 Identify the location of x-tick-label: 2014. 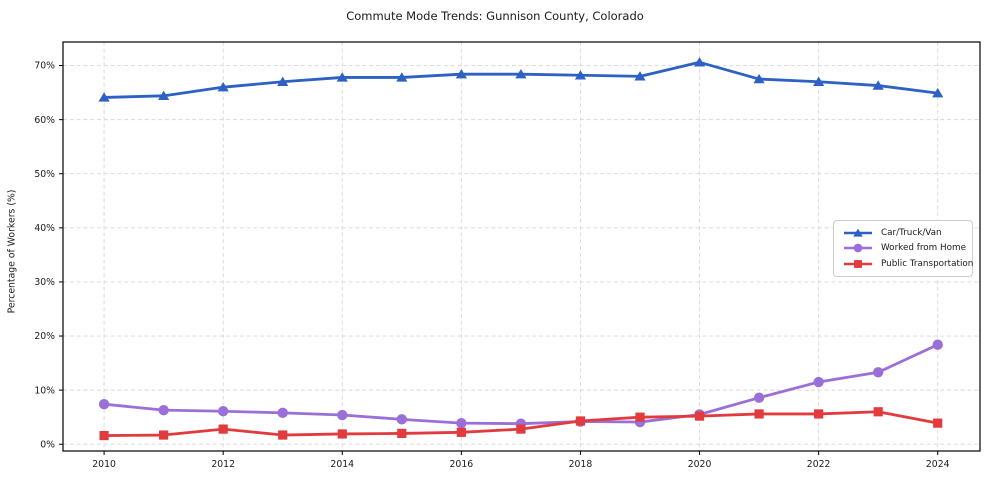
(342, 464).